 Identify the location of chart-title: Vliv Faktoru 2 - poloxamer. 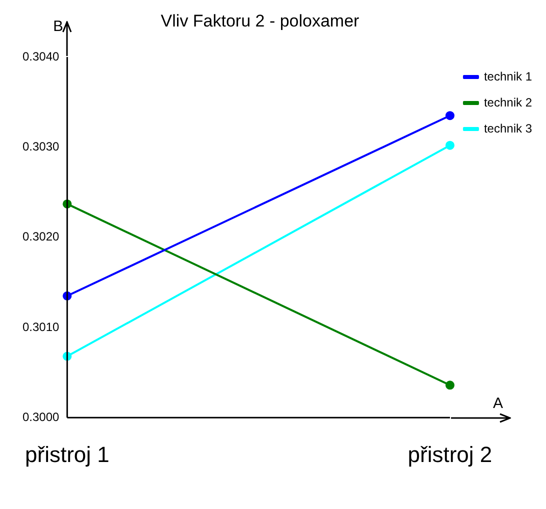
(260, 21).